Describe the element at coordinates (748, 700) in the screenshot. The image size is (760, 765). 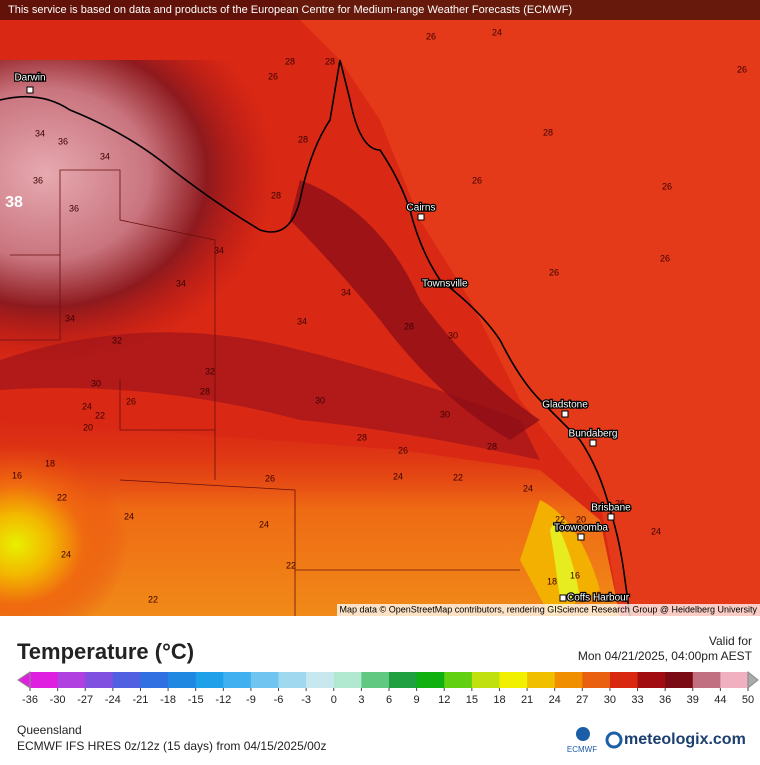
I see `colorbar-tick-label: 50` at that location.